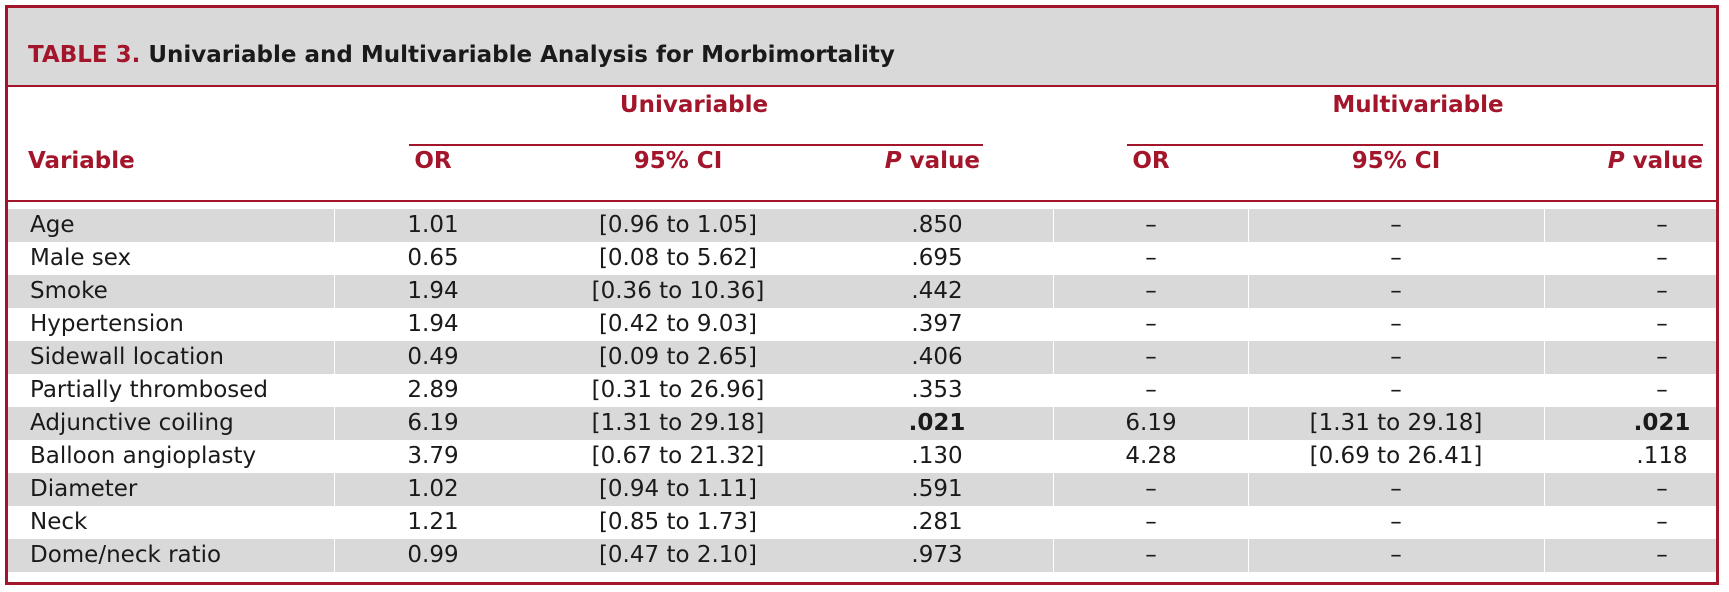  What do you see at coordinates (1396, 161) in the screenshot?
I see `column-header-multivariable-ci: 95% CI` at bounding box center [1396, 161].